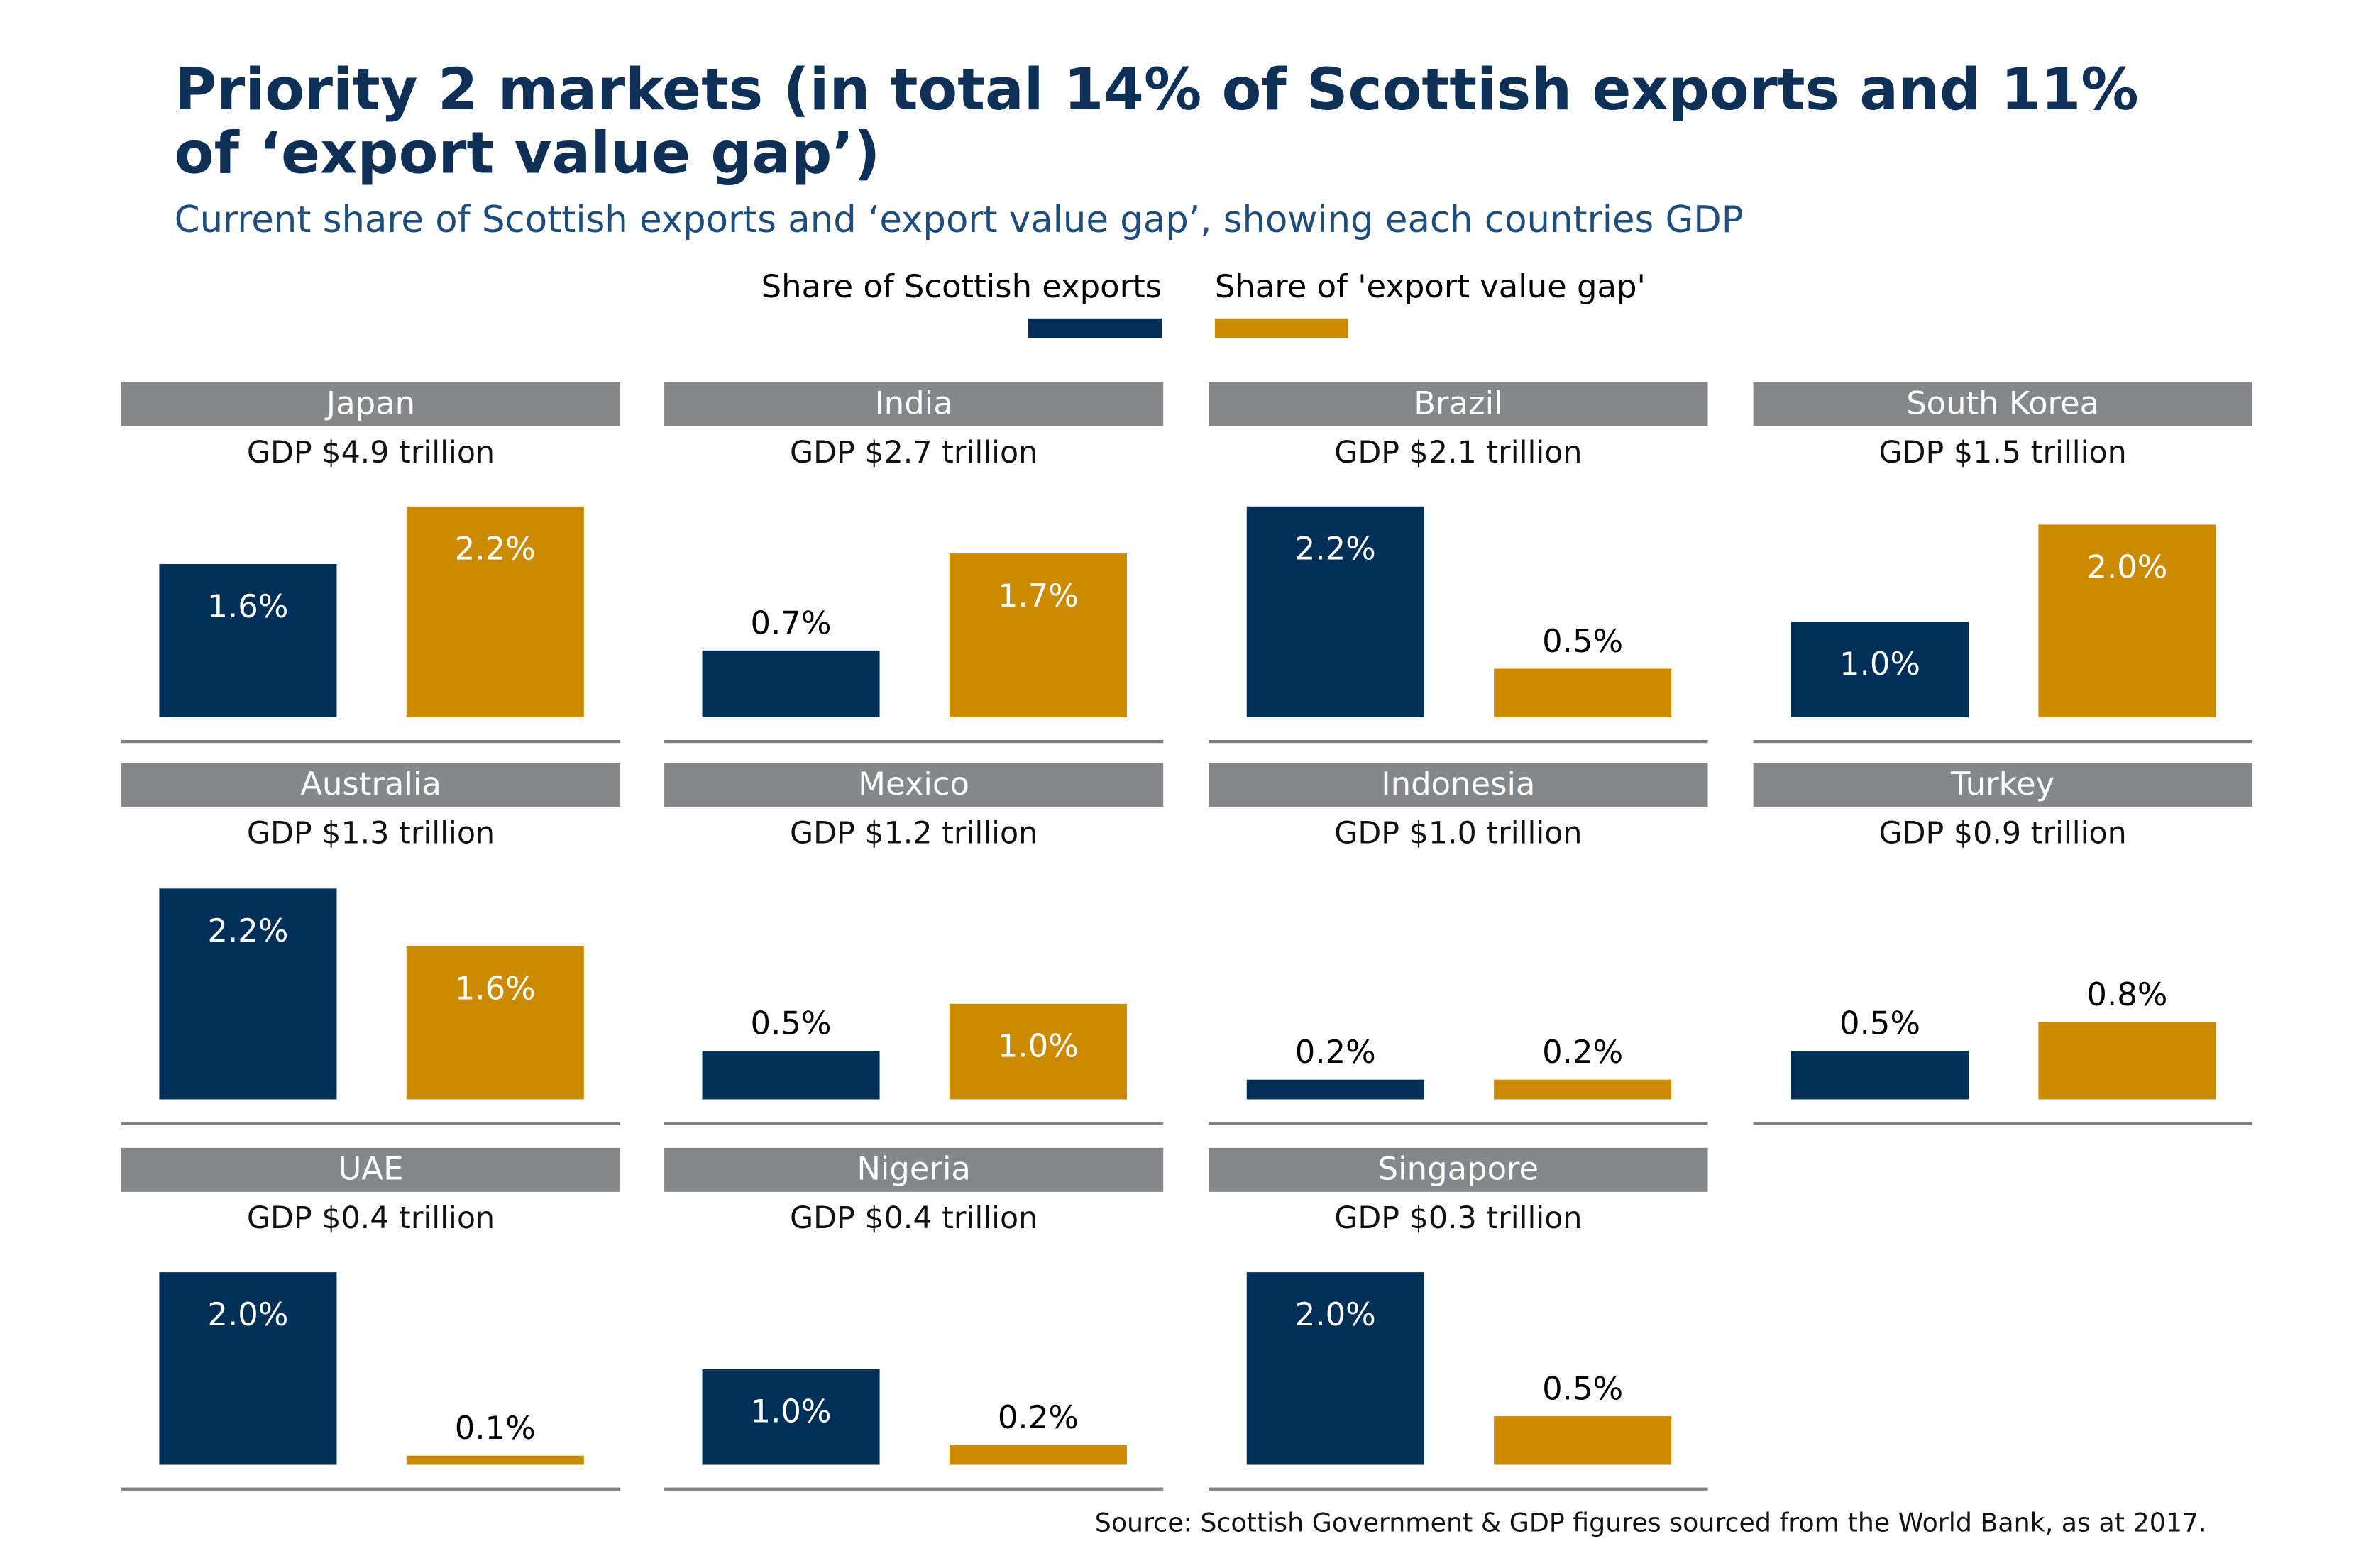 The width and height of the screenshot is (2366, 1568). I want to click on gdp-label: GDP $0.9 trillion, so click(2002, 832).